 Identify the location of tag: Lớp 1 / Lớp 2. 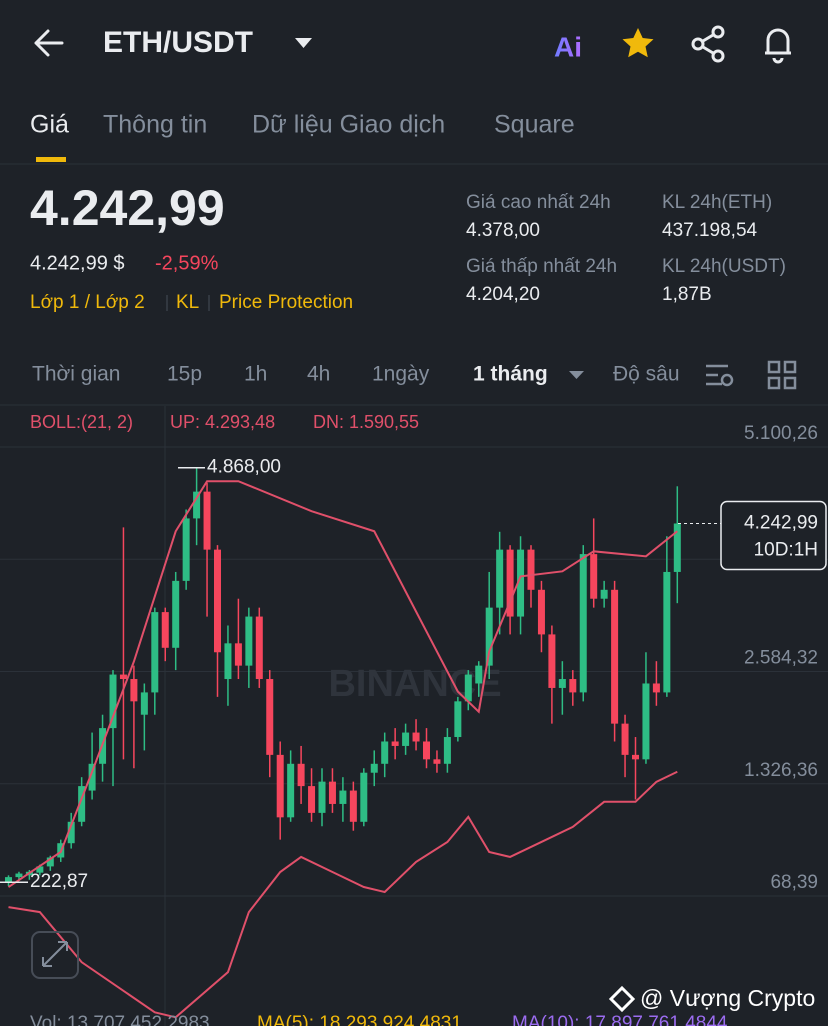
(87, 302).